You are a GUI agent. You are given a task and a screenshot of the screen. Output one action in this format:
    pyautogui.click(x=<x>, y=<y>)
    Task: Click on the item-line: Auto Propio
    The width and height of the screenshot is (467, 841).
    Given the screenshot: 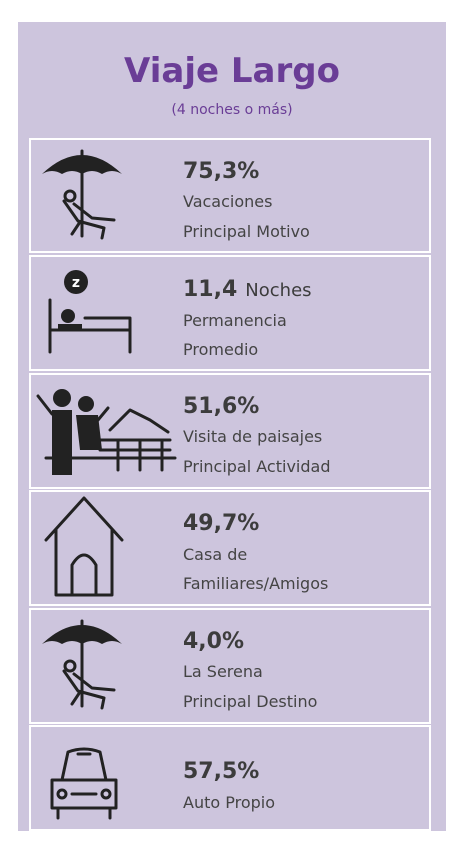 What is the action you would take?
    pyautogui.click(x=229, y=802)
    